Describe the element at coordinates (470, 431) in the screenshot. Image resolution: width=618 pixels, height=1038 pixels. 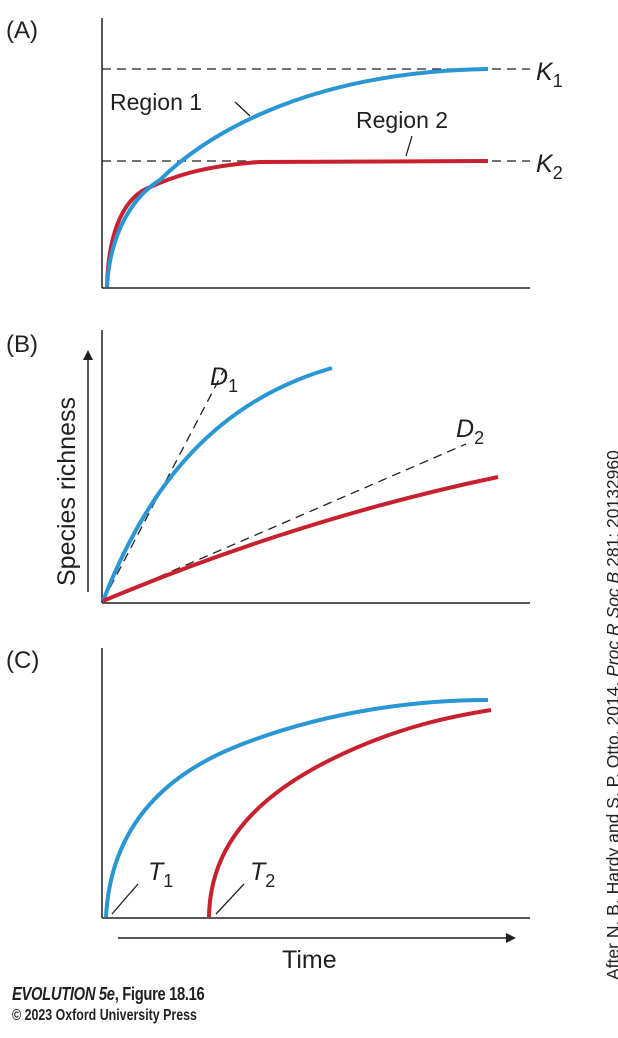
I see `d2-label: D2` at that location.